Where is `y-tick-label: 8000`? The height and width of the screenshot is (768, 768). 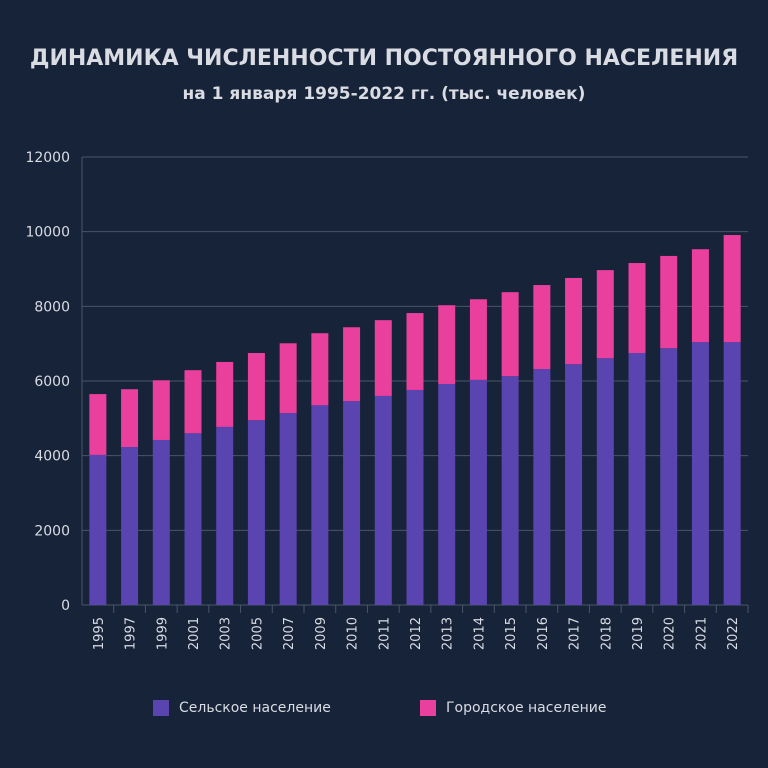 y-tick-label: 8000 is located at coordinates (52, 307).